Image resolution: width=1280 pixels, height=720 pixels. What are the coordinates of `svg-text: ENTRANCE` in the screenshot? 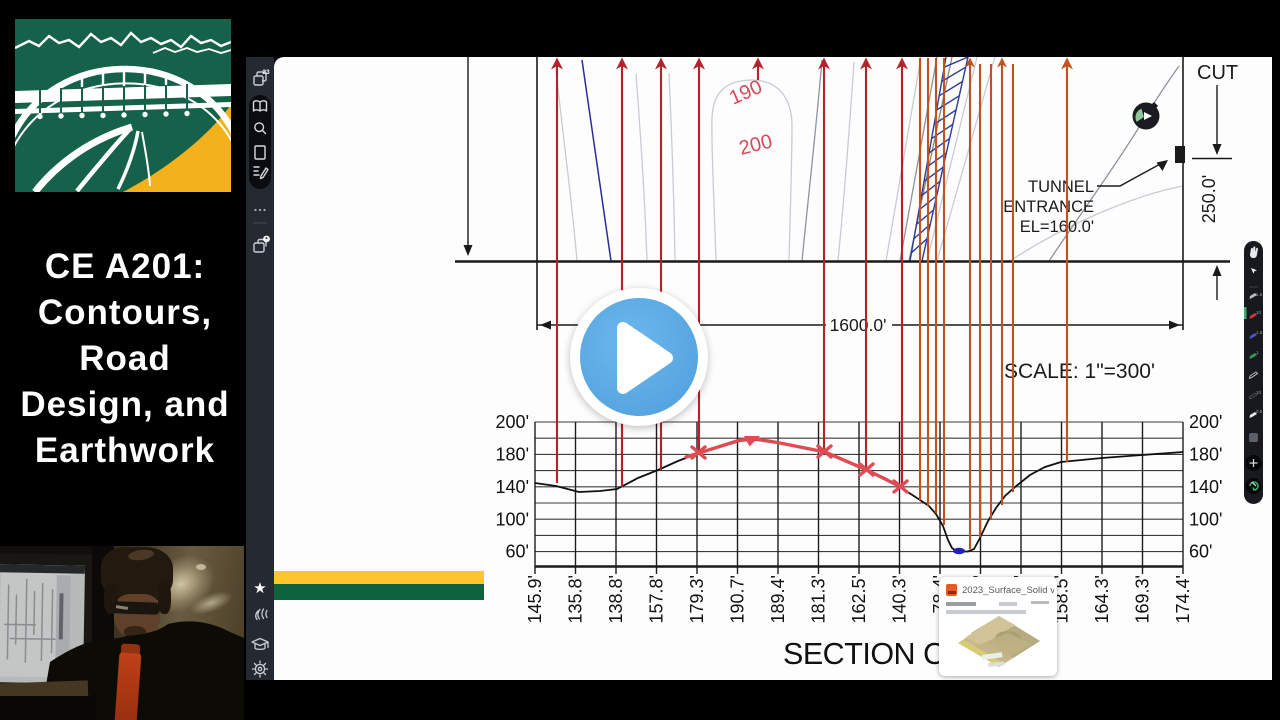 It's located at (1048, 207).